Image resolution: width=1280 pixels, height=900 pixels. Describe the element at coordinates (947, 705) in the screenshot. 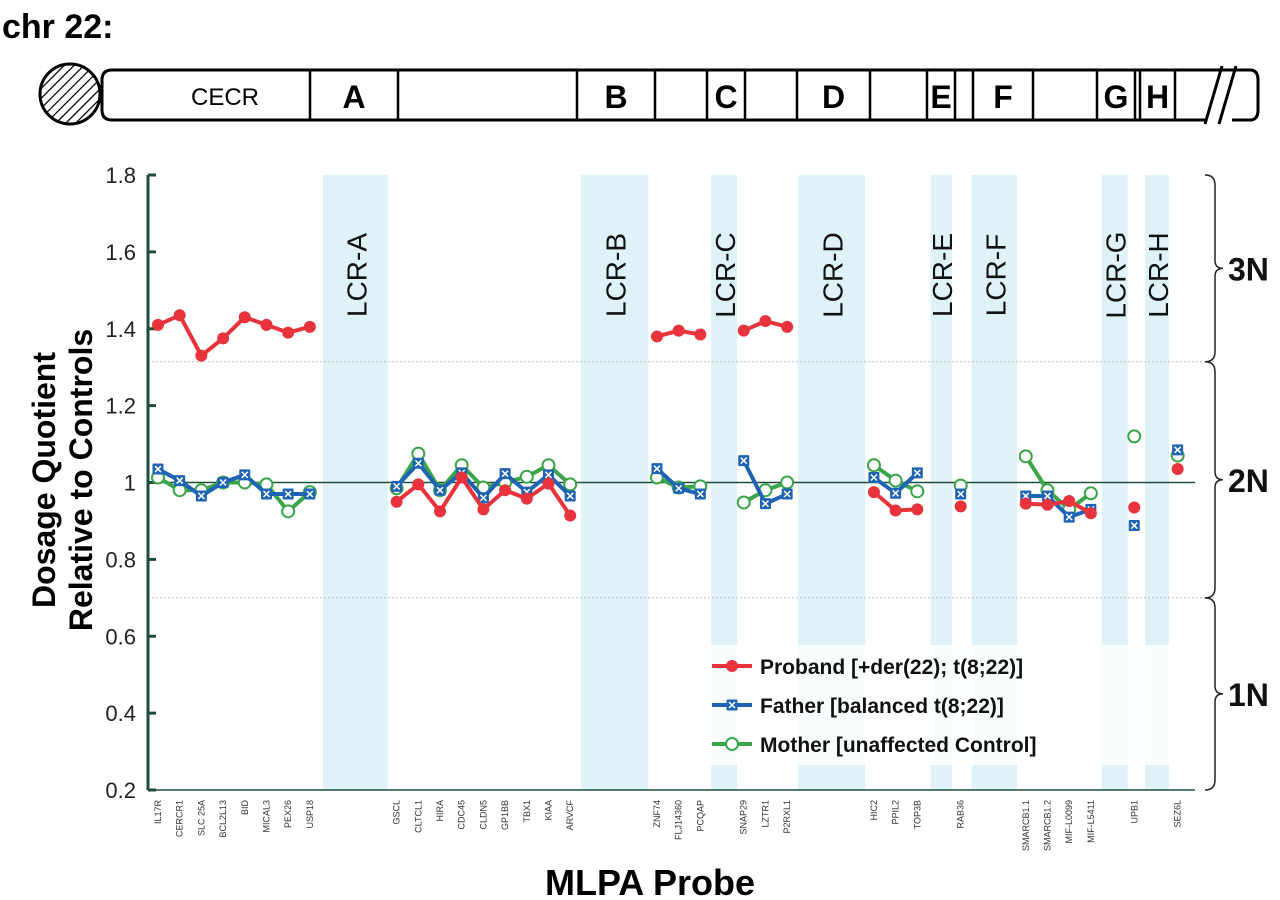

I see `legend-background` at that location.